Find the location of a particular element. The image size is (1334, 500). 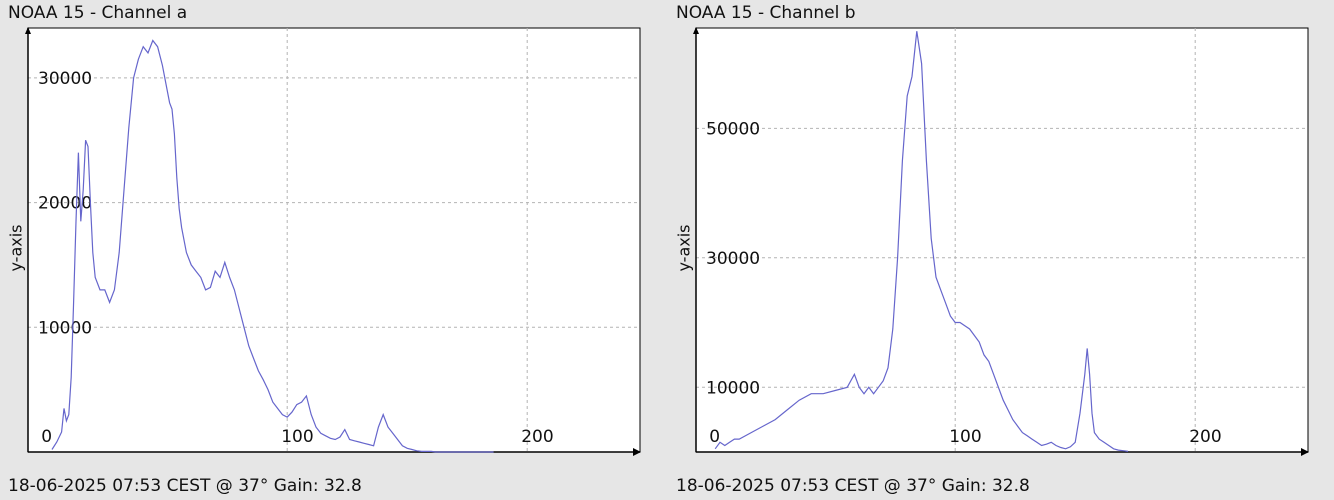

chart-title: NOAA 15 - Channel a is located at coordinates (98, 13).